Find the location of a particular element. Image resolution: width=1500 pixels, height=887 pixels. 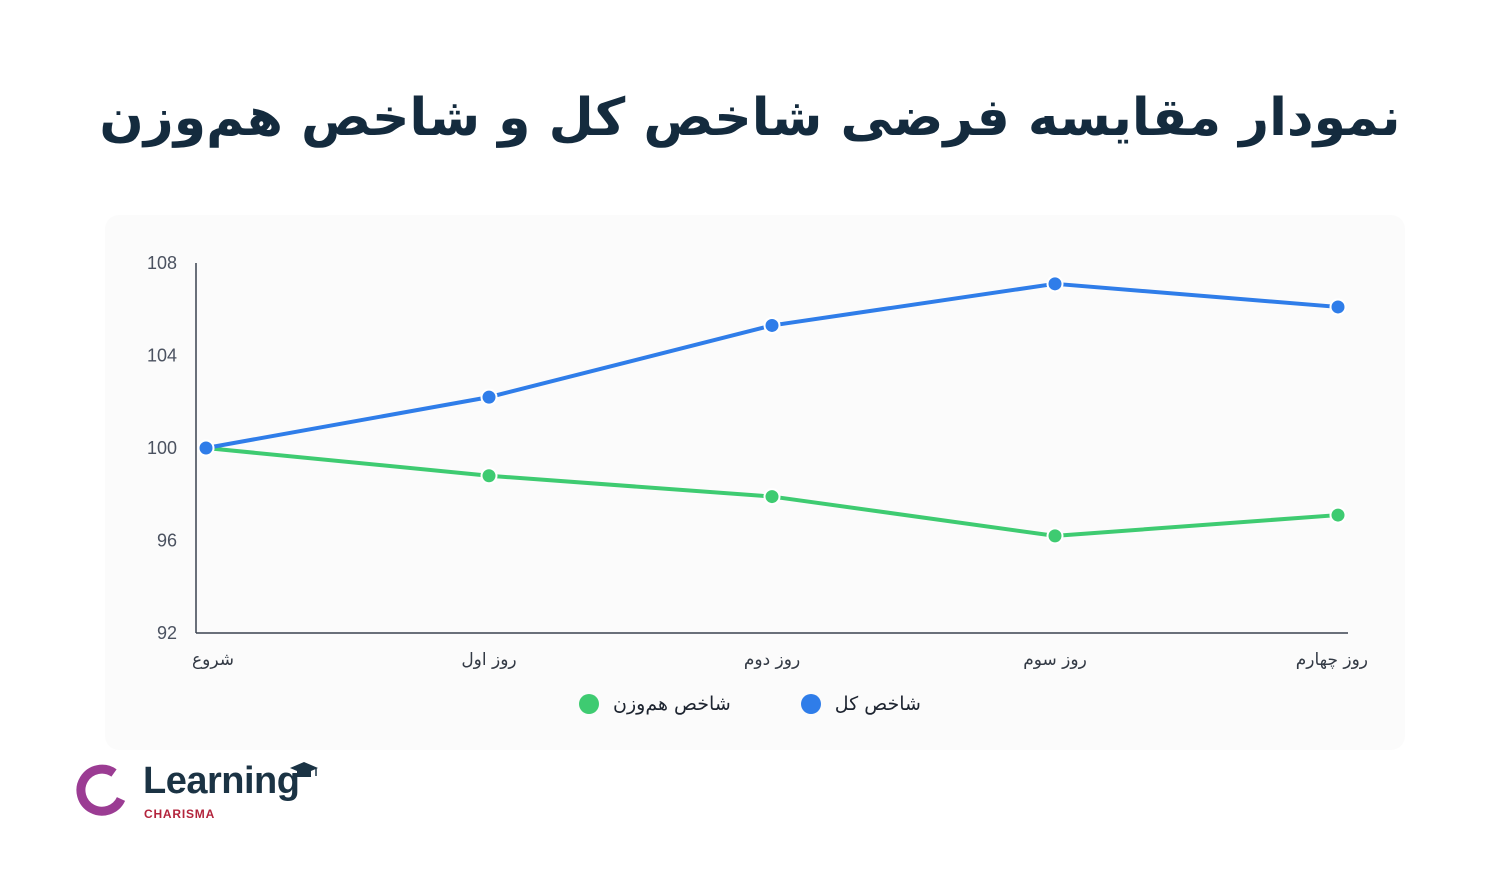

legend-label: شاخص کل is located at coordinates (877, 704).